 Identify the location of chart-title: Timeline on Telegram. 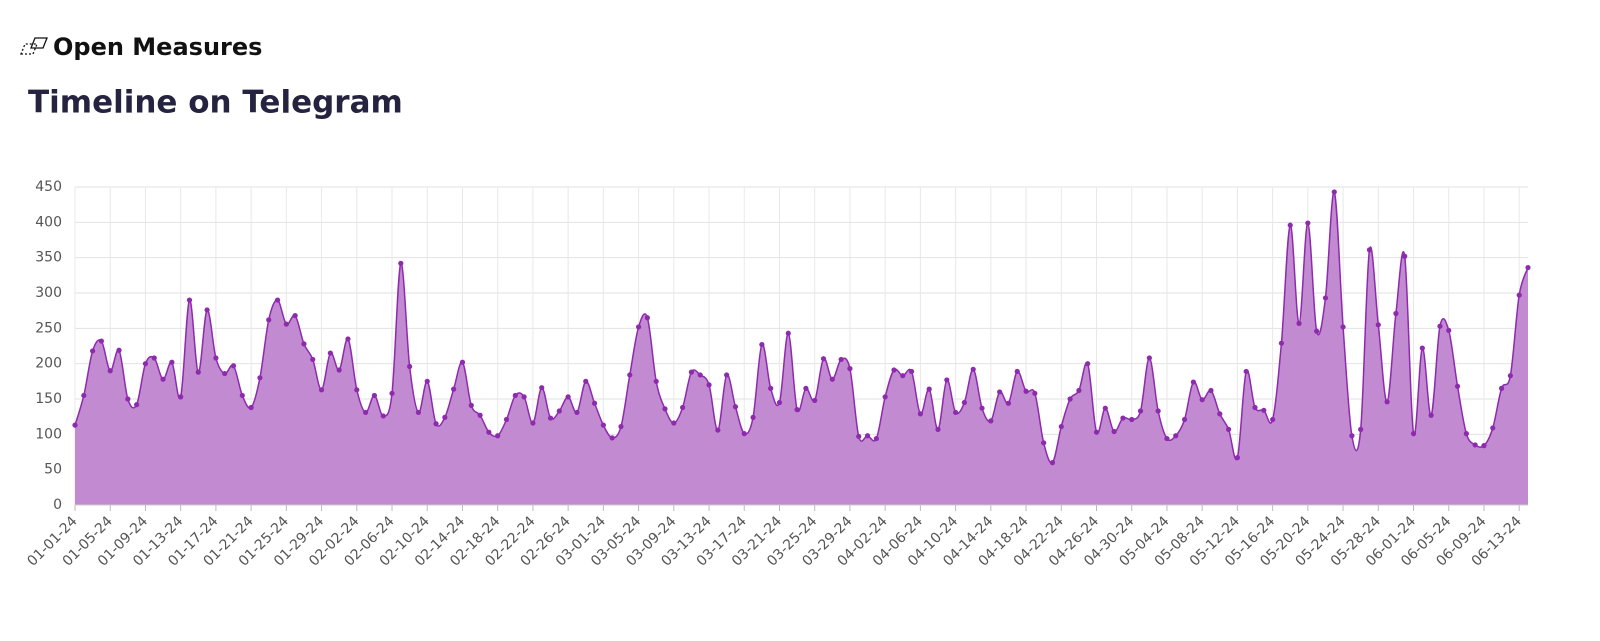
(215, 103).